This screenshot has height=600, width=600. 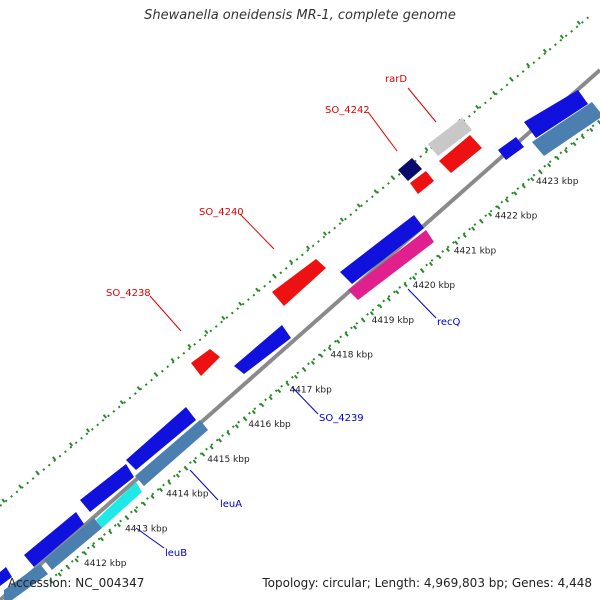 What do you see at coordinates (310, 390) in the screenshot?
I see `tick-label: 4417 kbp` at bounding box center [310, 390].